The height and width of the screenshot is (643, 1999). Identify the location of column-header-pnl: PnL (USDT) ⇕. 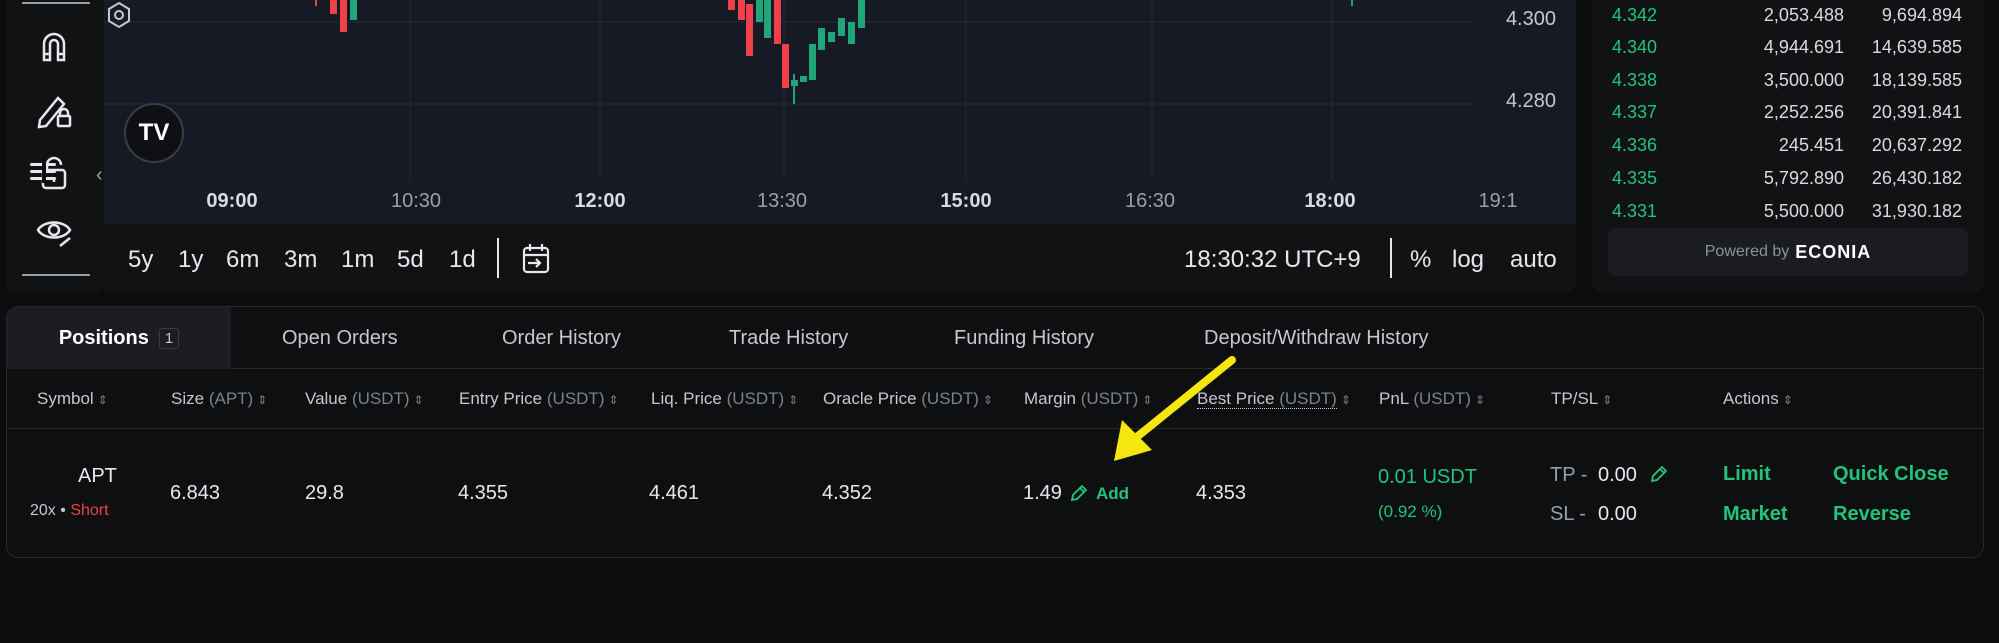
(1432, 398).